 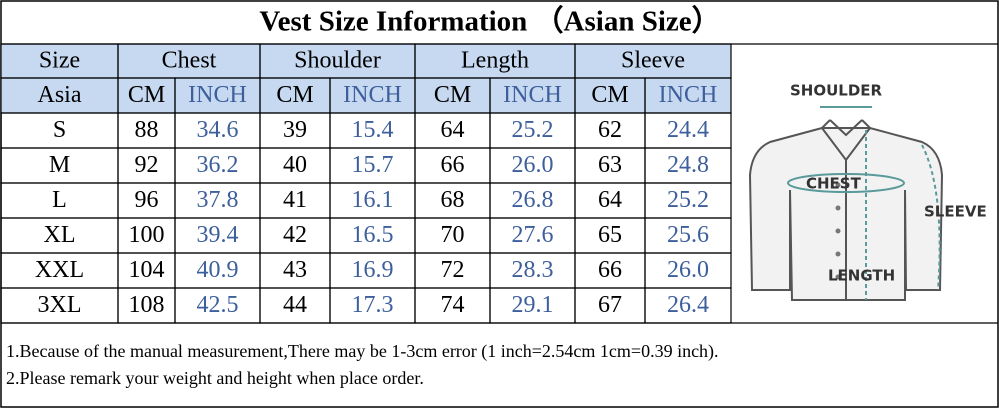 I want to click on cell-text: S, so click(x=59, y=130).